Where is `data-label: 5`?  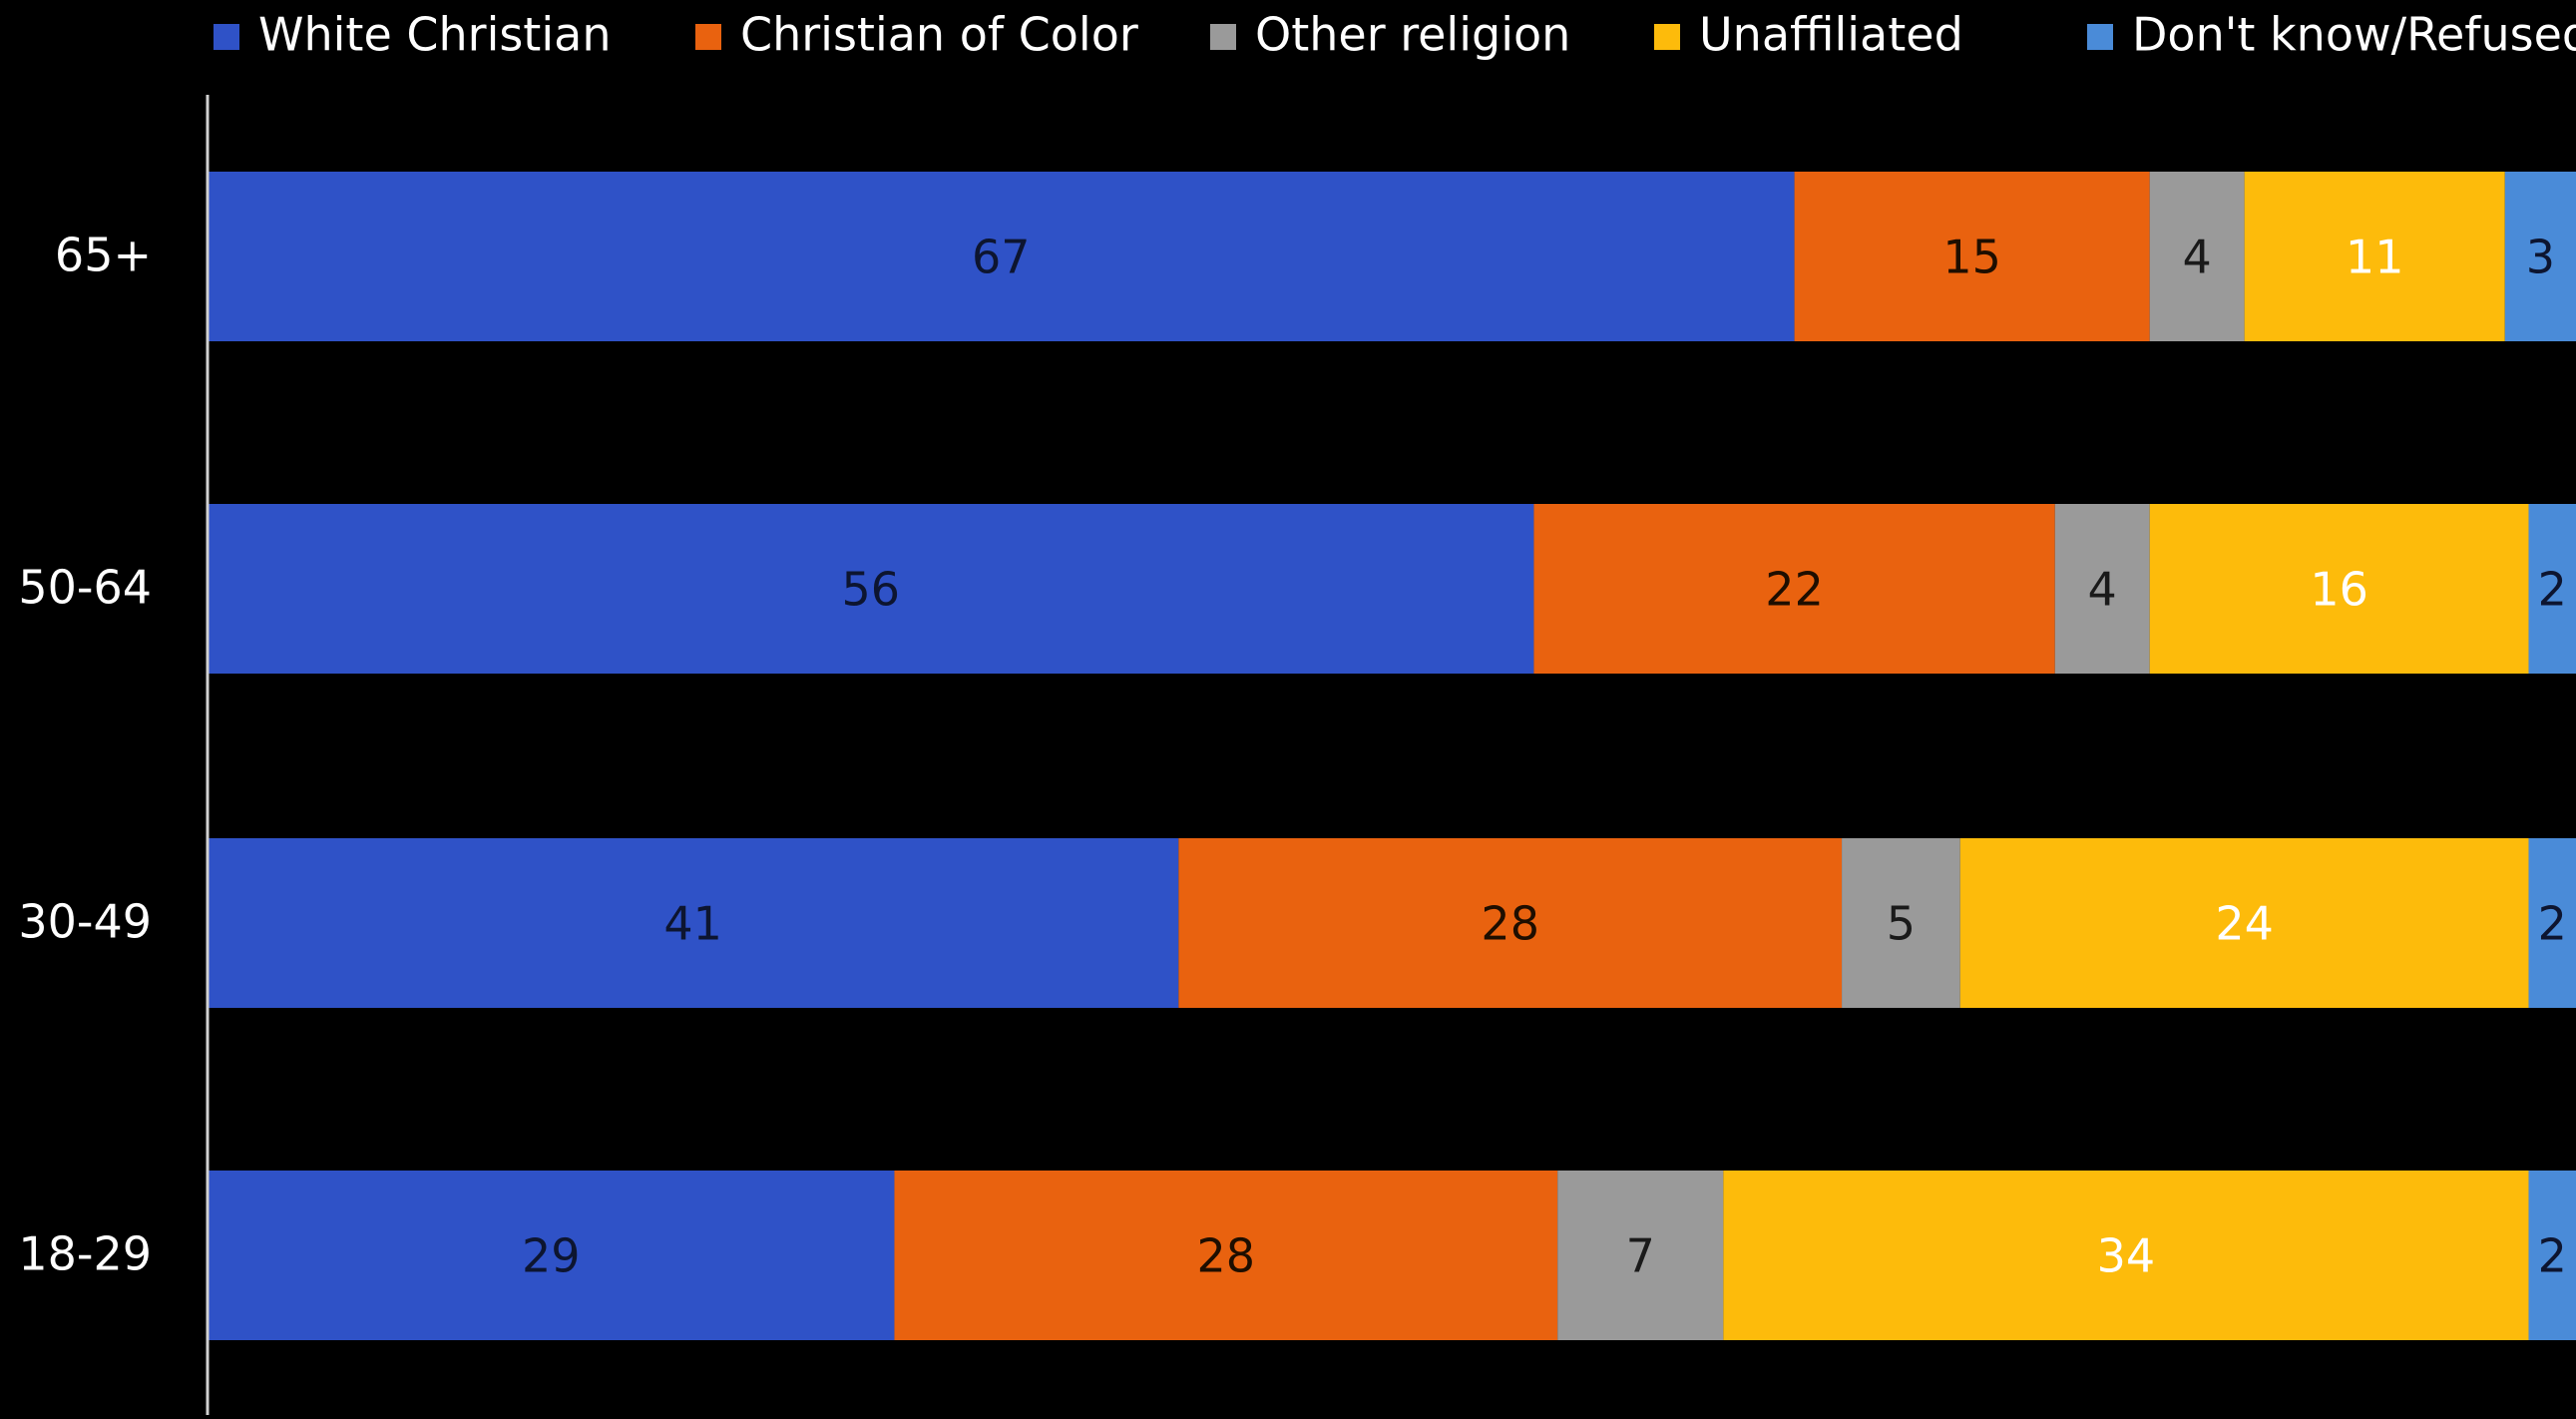
data-label: 5 is located at coordinates (1901, 924).